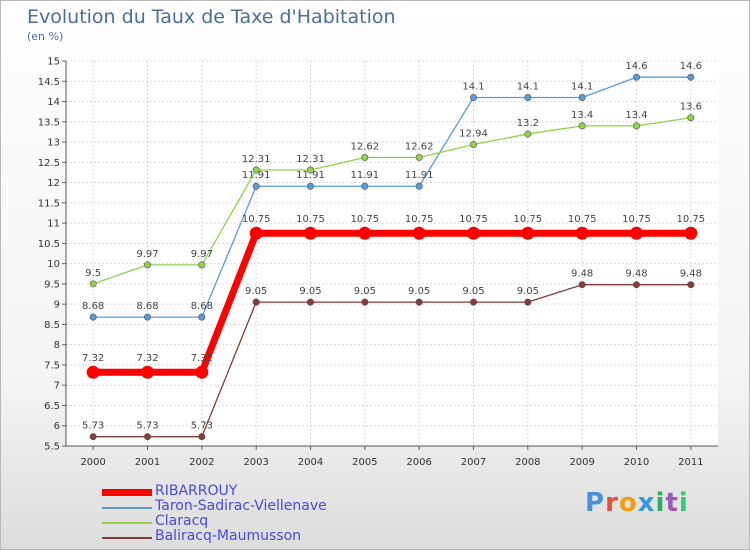 Image resolution: width=750 pixels, height=551 pixels. What do you see at coordinates (636, 115) in the screenshot?
I see `data-label: 13.4` at bounding box center [636, 115].